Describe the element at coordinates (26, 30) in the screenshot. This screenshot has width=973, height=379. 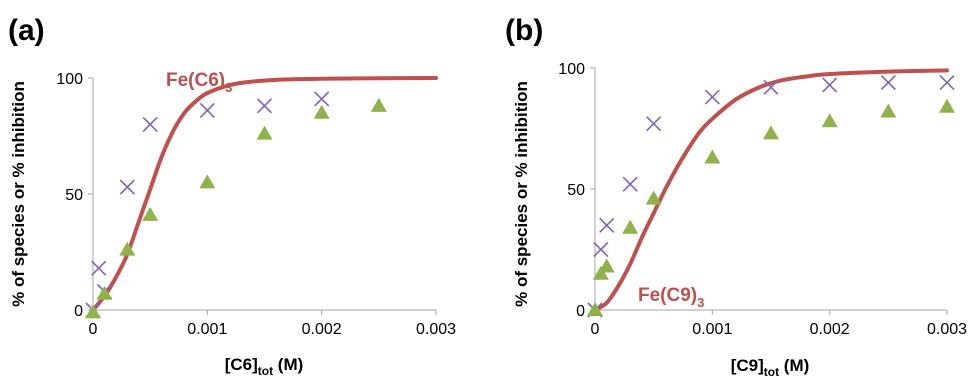
I see `panel-a-label: (a)` at that location.